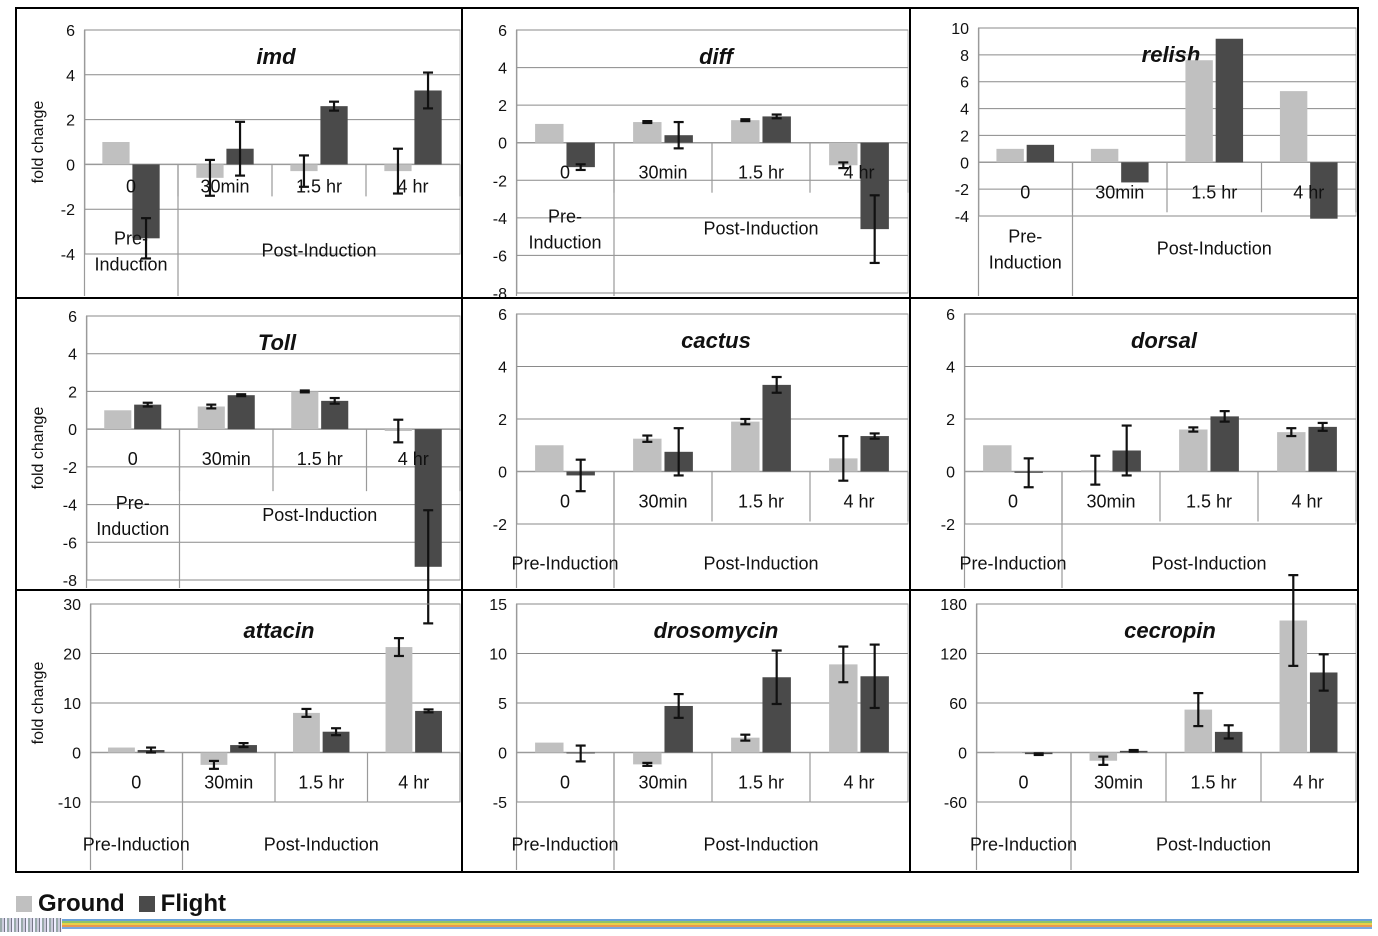 The width and height of the screenshot is (1378, 936). What do you see at coordinates (498, 605) in the screenshot?
I see `y-tick-label: 15` at bounding box center [498, 605].